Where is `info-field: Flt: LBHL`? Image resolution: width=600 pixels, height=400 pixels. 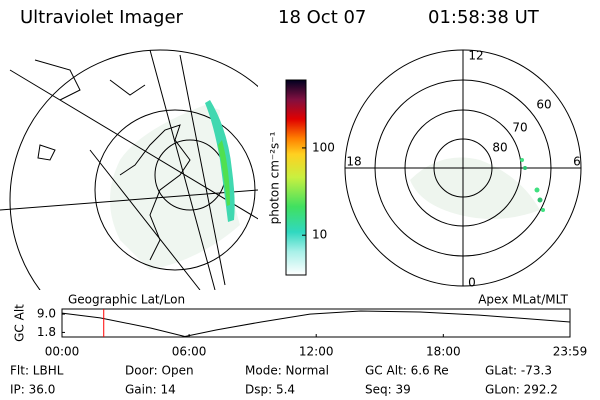 info-field: Flt: LBHL is located at coordinates (37, 371).